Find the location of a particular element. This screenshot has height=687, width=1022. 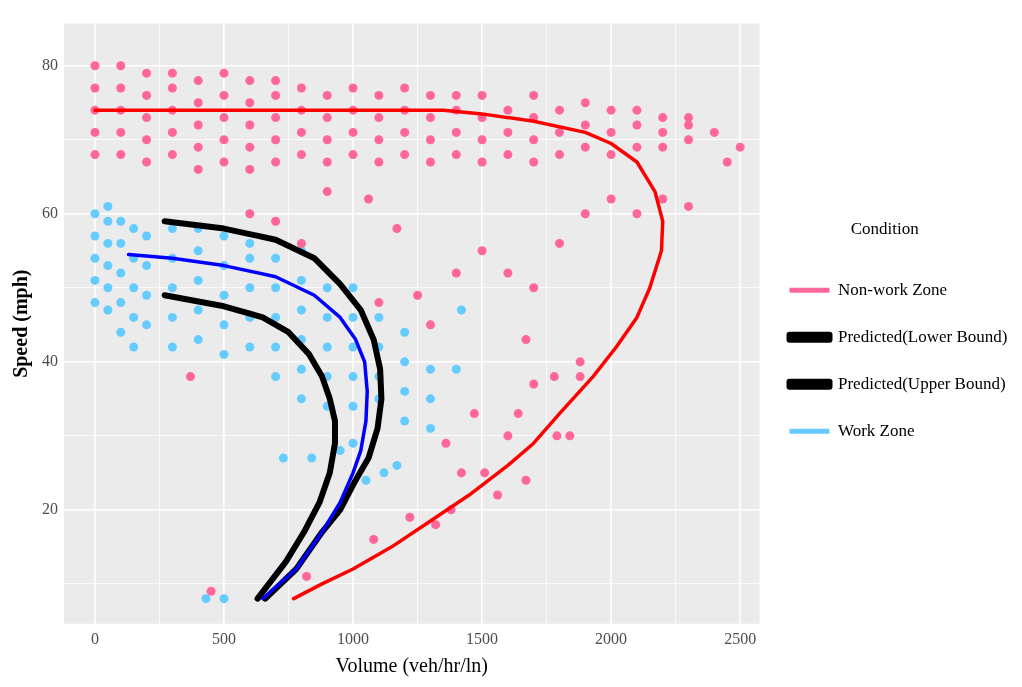

legend-label: Predicted(Lower Bound) is located at coordinates (923, 336).